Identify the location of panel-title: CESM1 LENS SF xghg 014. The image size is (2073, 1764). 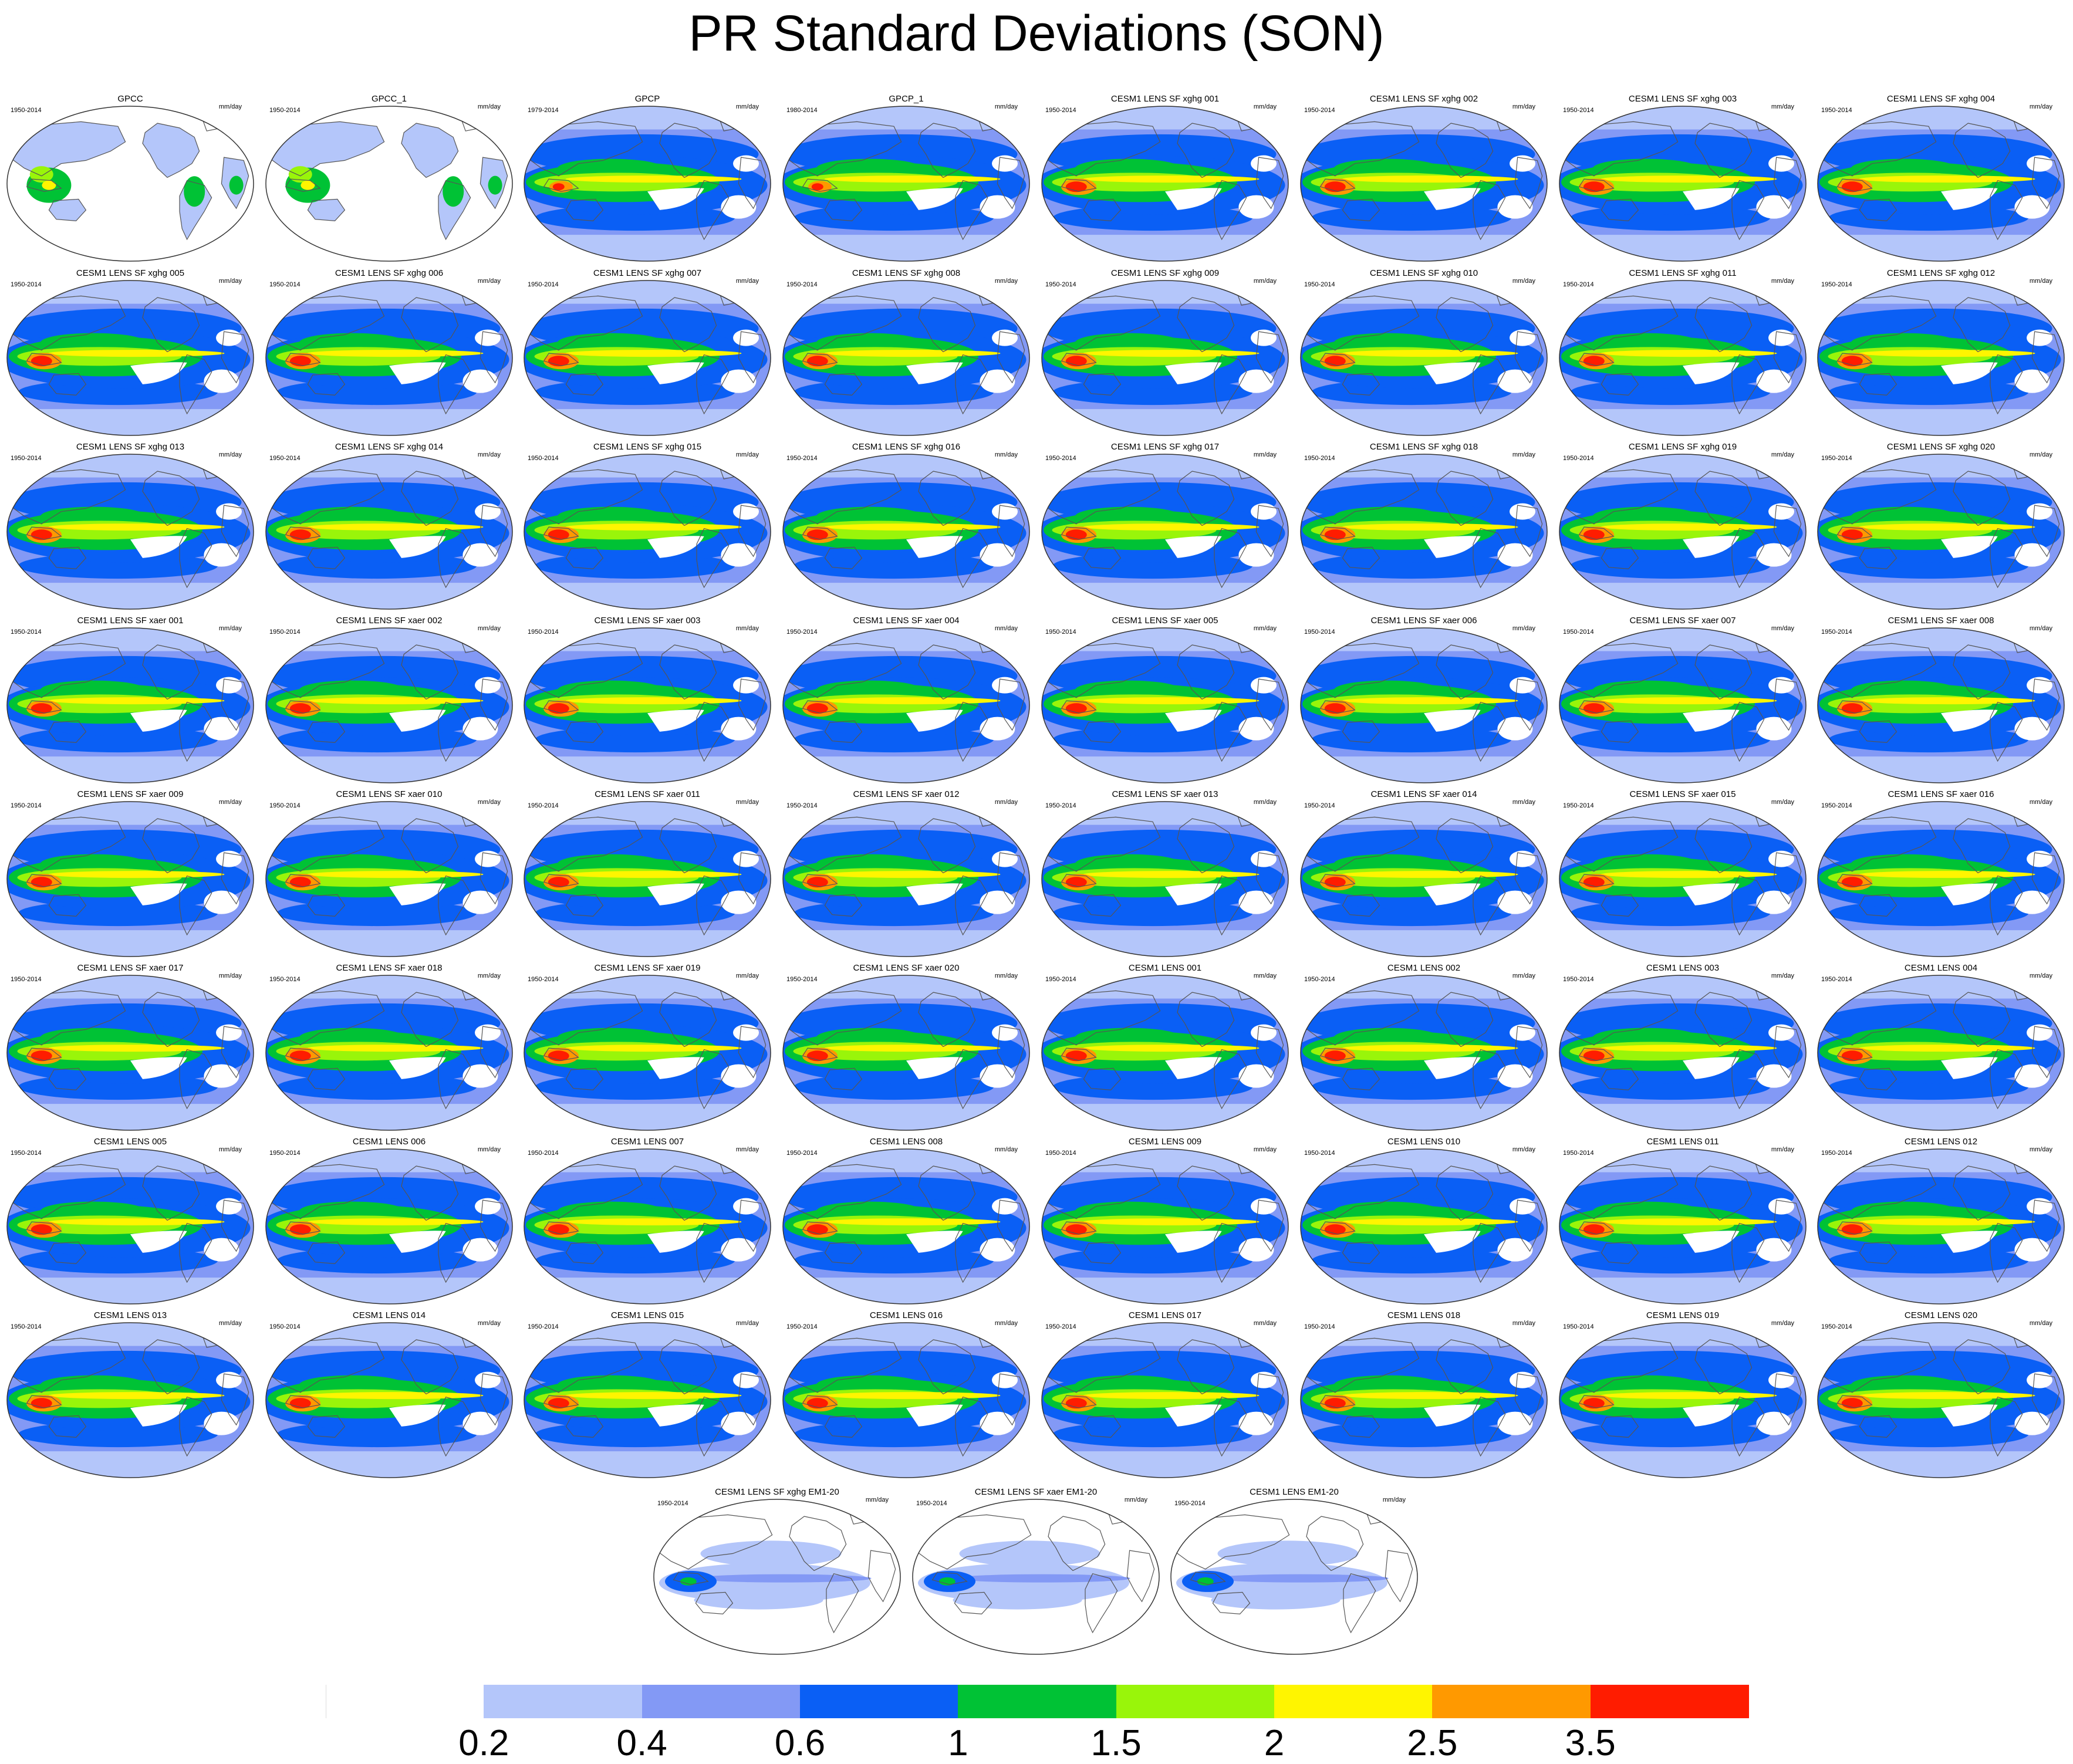
(389, 447).